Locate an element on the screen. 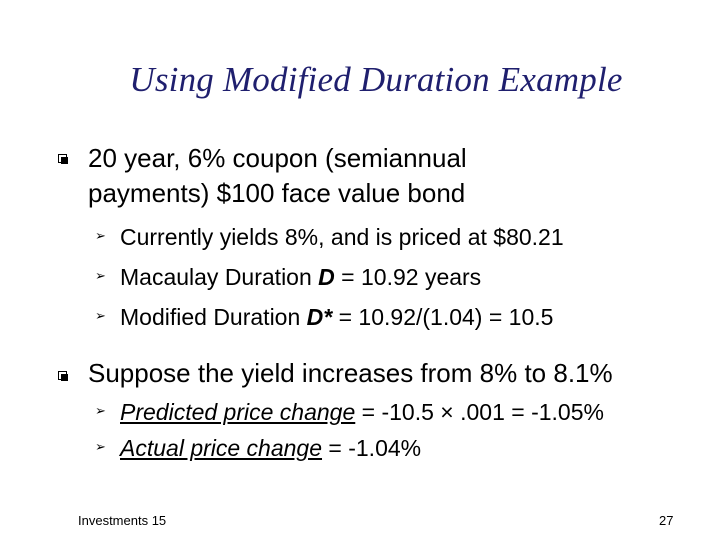 The image size is (720, 540). sub-point-actual: Actual price change = -1.04% is located at coordinates (270, 448).